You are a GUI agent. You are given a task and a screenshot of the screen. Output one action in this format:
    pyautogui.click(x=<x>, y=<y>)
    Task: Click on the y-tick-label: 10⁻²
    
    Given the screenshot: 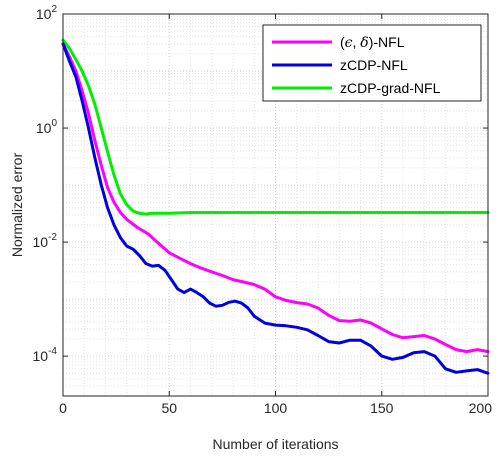 What is the action you would take?
    pyautogui.click(x=45, y=241)
    